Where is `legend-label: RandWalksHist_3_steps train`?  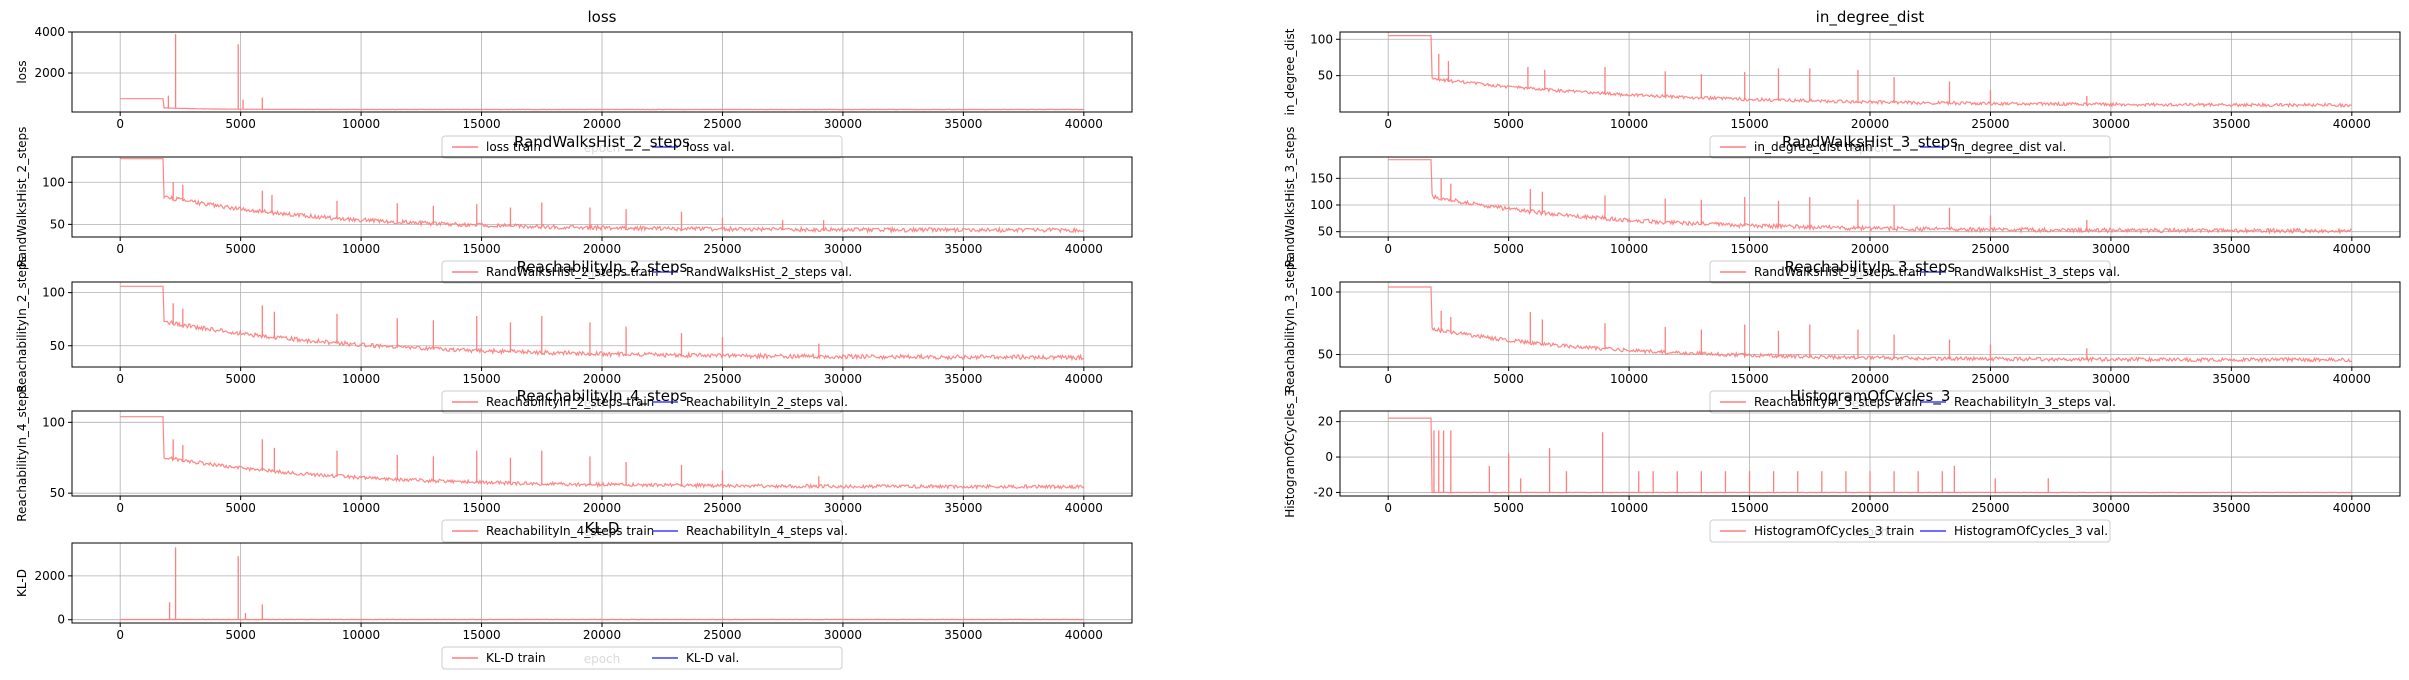 legend-label: RandWalksHist_3_steps train is located at coordinates (1840, 272).